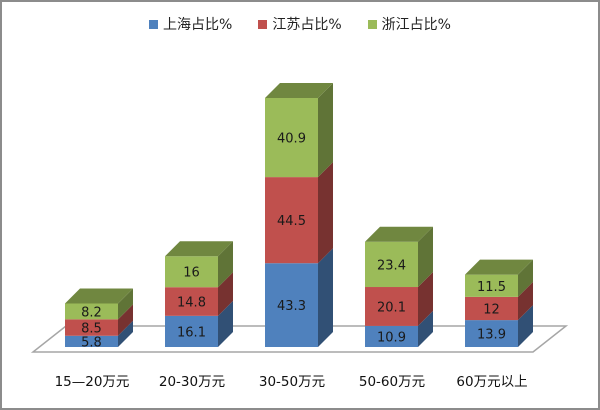 The height and width of the screenshot is (410, 600). Describe the element at coordinates (392, 382) in the screenshot. I see `x-label: 50-60万元` at that location.